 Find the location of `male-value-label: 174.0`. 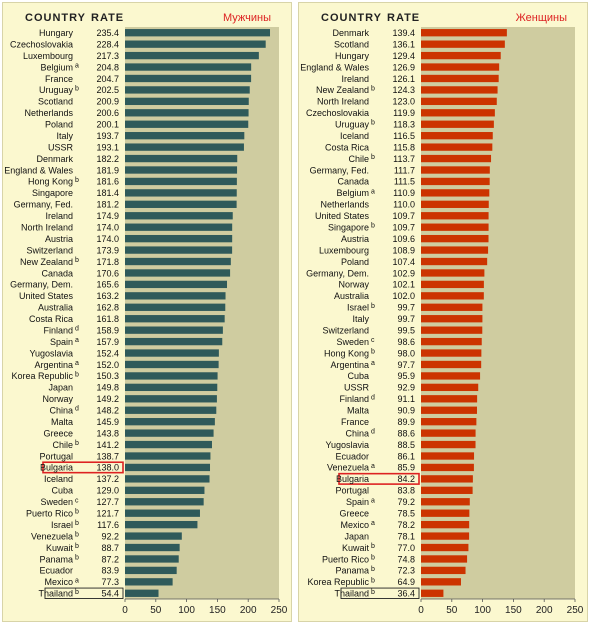

male-value-label: 174.0 is located at coordinates (107, 239).